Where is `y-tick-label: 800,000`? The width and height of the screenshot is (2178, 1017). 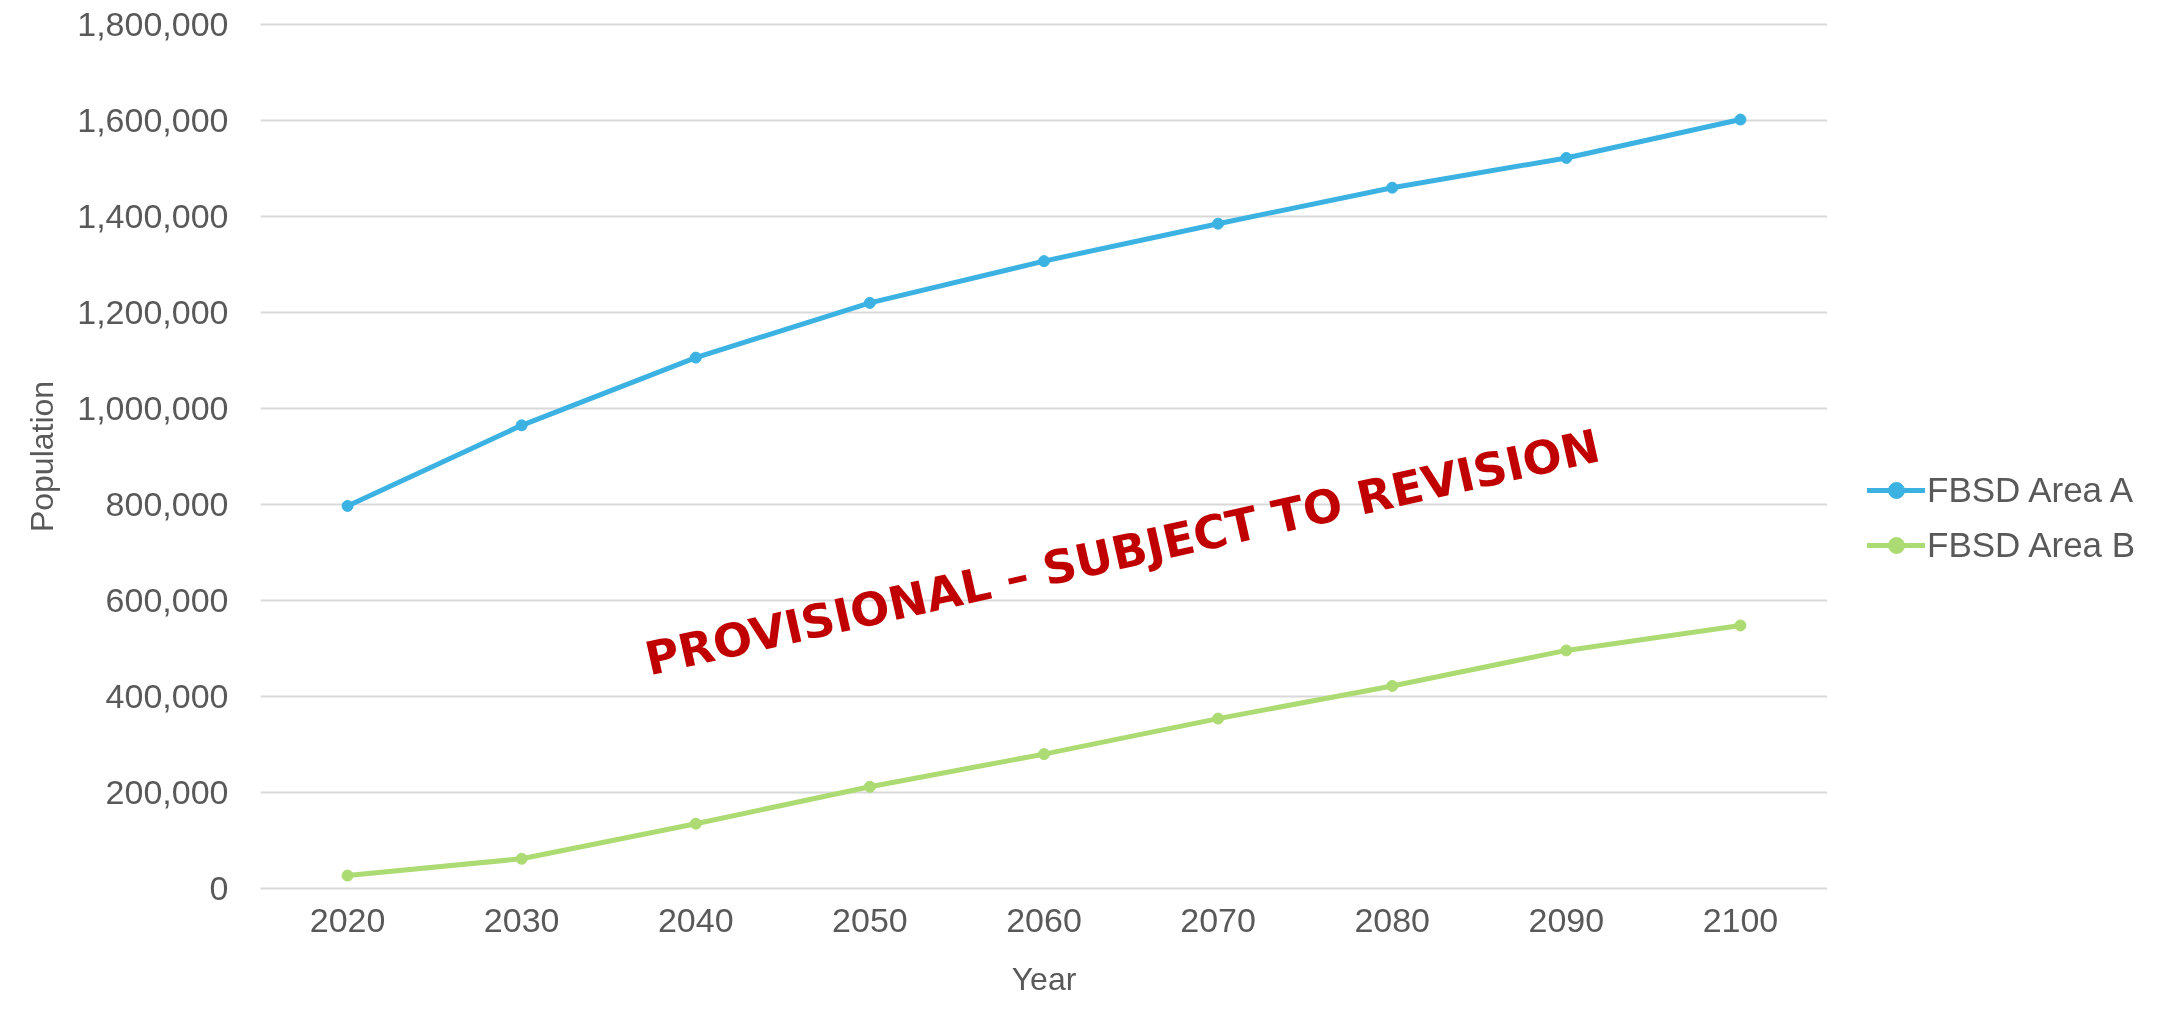 y-tick-label: 800,000 is located at coordinates (167, 504).